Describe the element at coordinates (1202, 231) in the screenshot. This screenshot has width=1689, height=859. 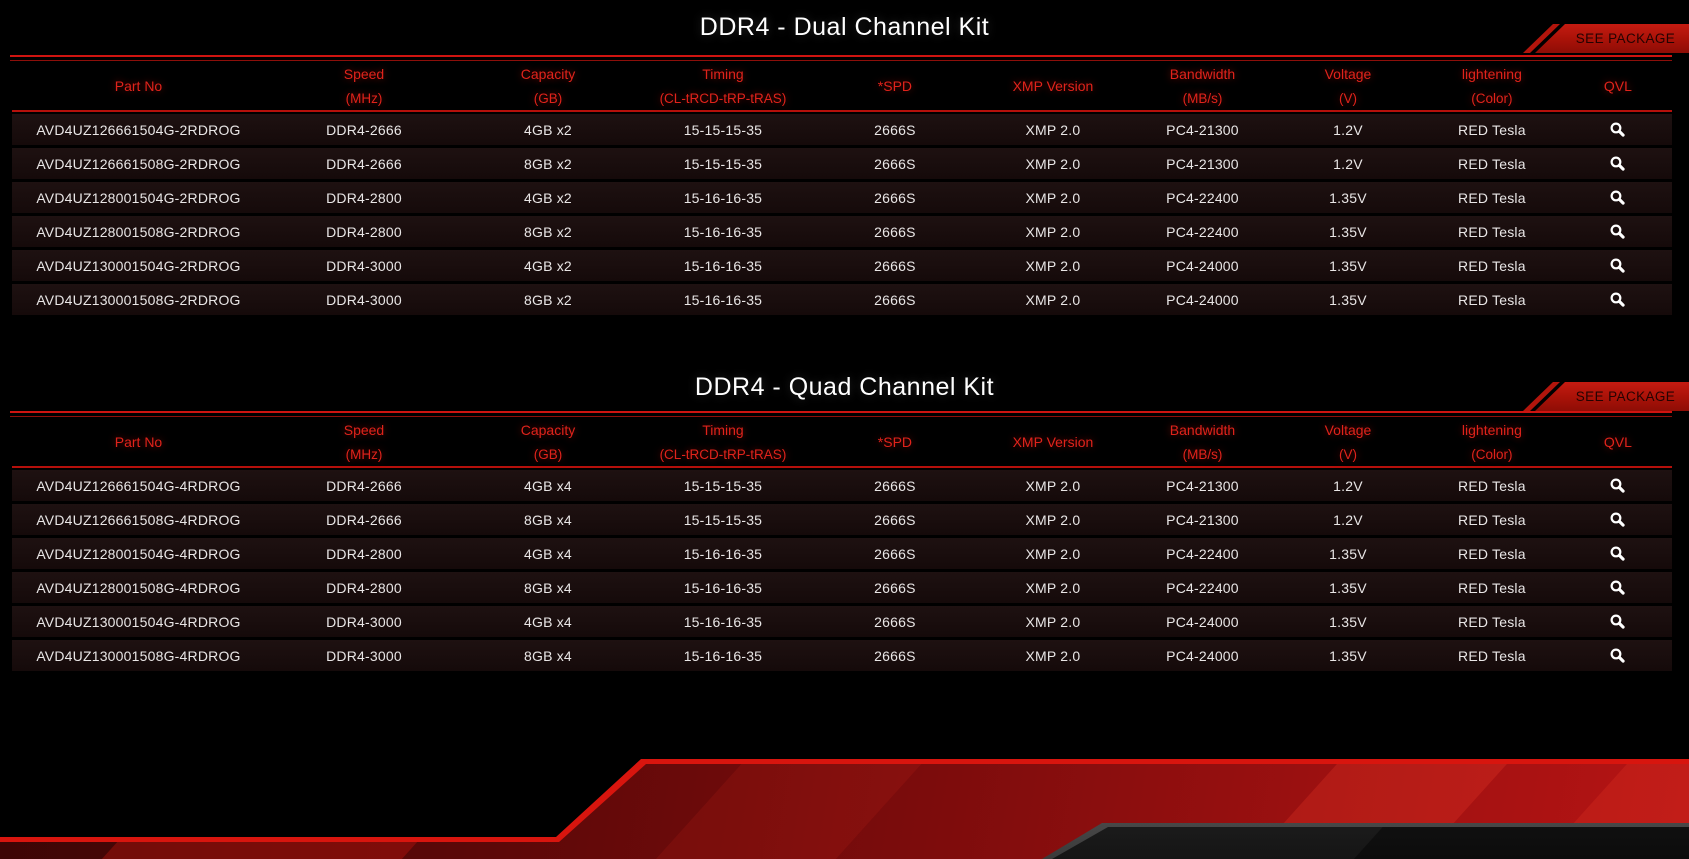
I see `table-cell: PC4-22400` at that location.